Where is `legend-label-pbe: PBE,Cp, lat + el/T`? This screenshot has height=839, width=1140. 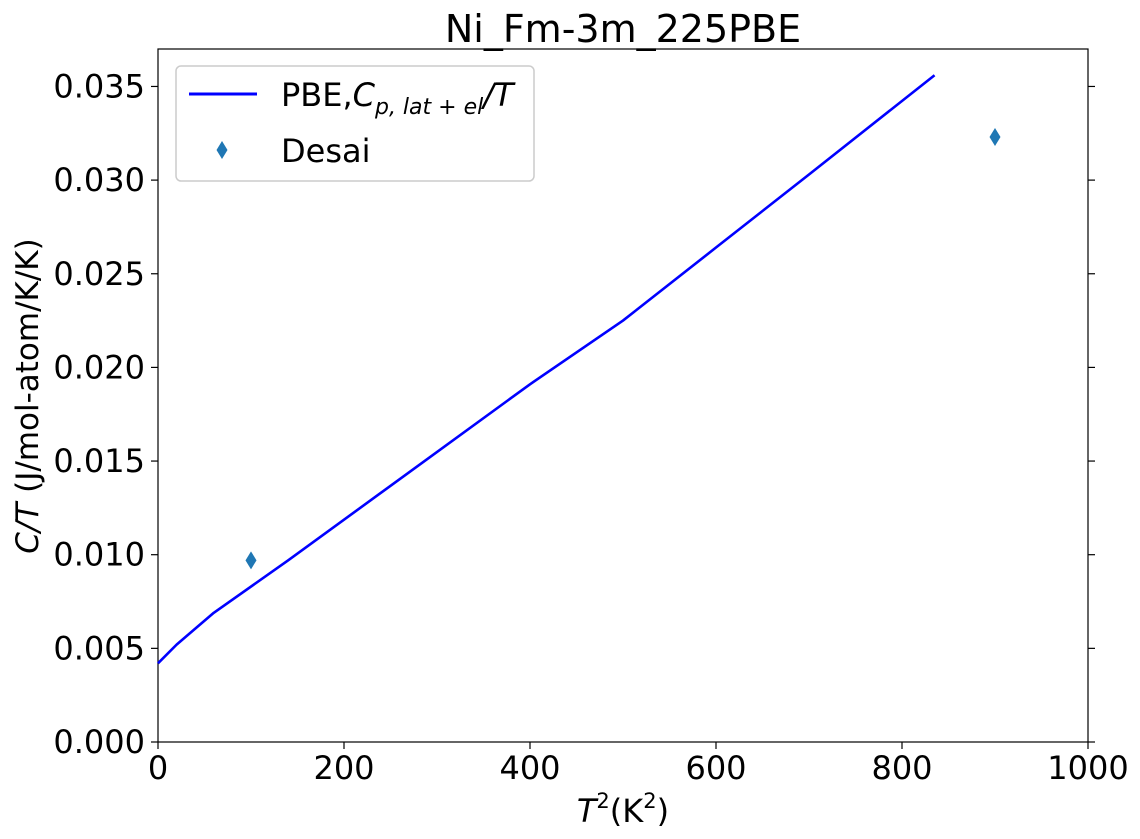
legend-label-pbe: PBE,Cp, lat + el/T is located at coordinates (398, 98).